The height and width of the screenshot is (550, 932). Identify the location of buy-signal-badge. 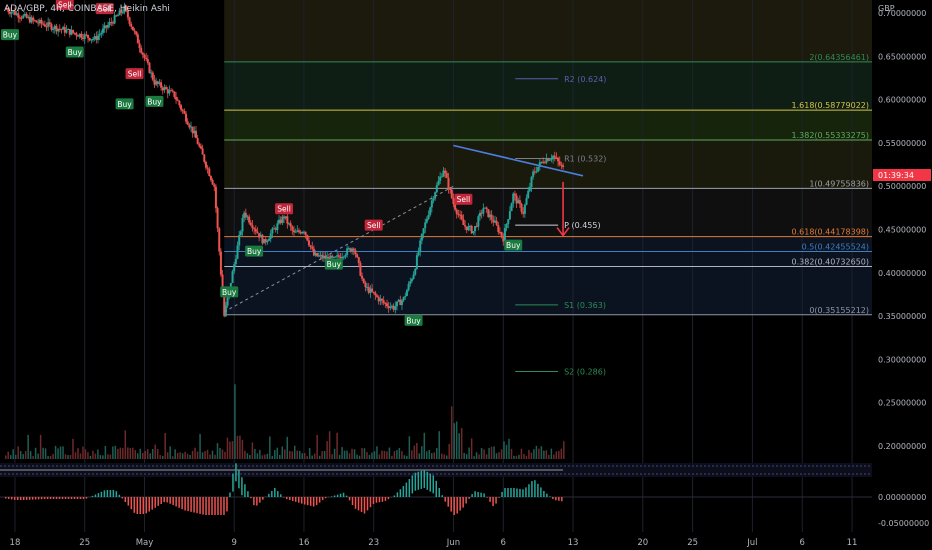
(124, 104).